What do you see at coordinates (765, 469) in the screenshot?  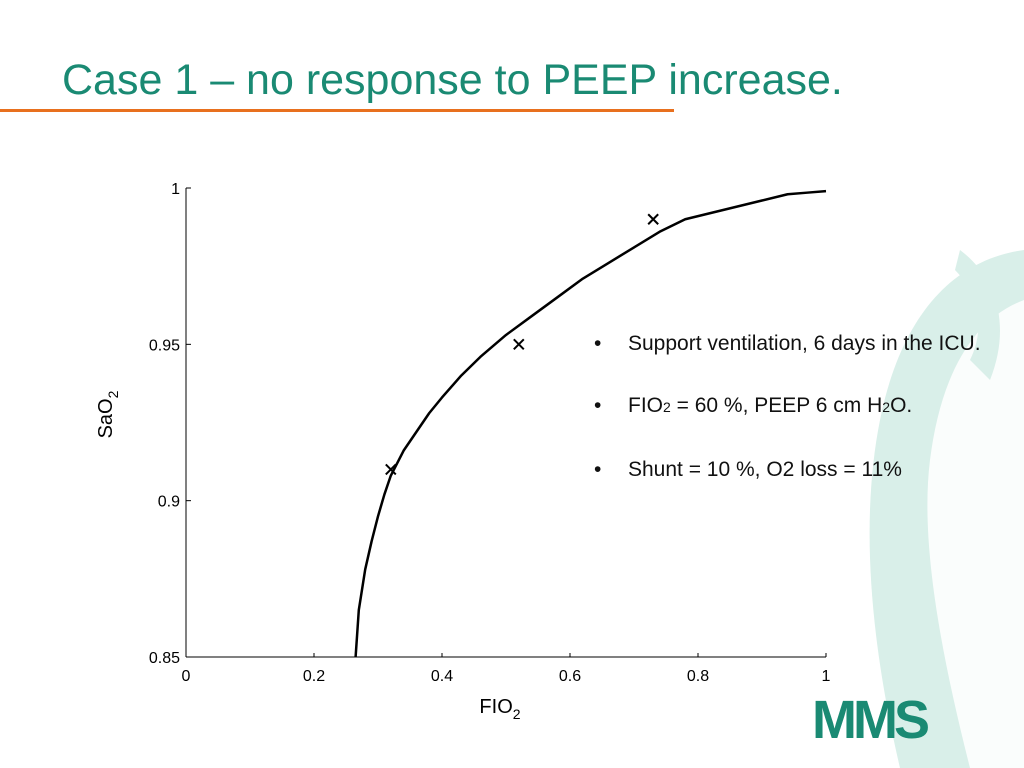 I see `bullet-shunt-text: Shunt = 10 %, O2 loss = 11%` at bounding box center [765, 469].